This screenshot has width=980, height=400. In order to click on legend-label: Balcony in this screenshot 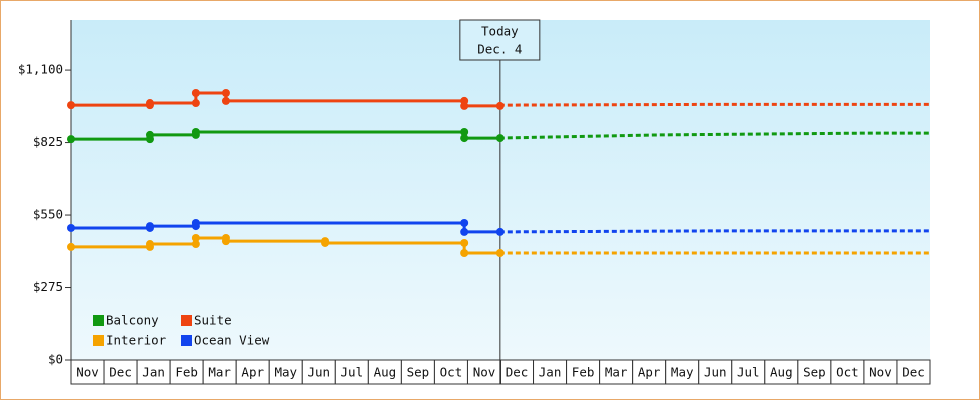, I will do `click(132, 320)`.